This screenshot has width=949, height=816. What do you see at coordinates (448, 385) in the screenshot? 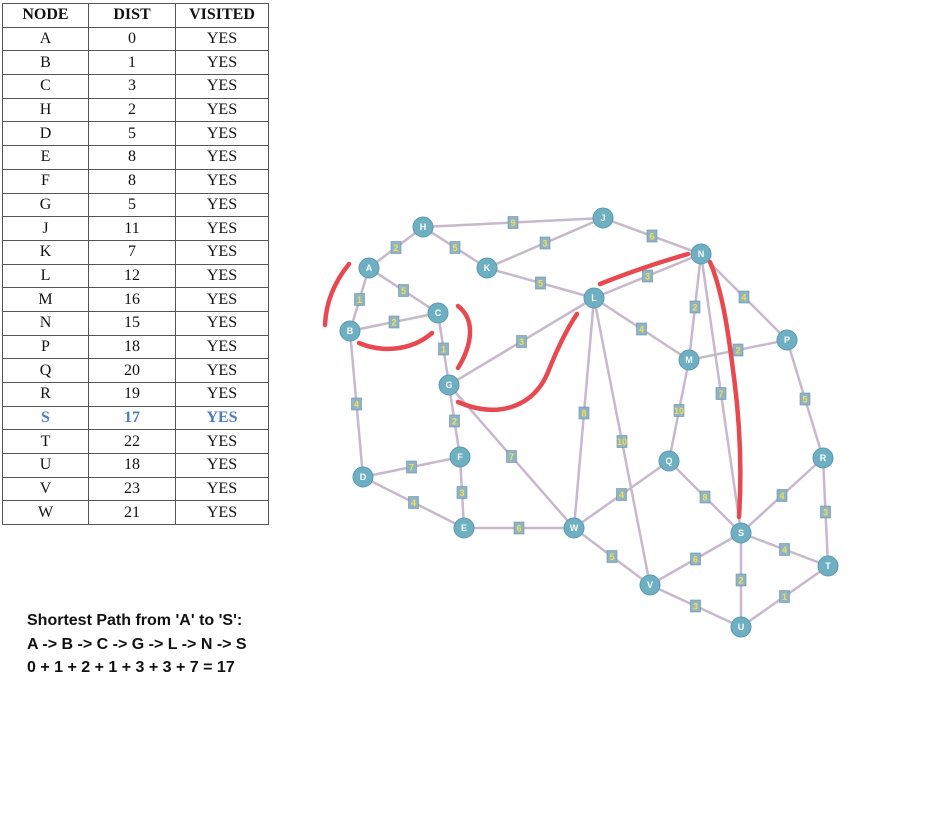
I see `node-label: G` at bounding box center [448, 385].